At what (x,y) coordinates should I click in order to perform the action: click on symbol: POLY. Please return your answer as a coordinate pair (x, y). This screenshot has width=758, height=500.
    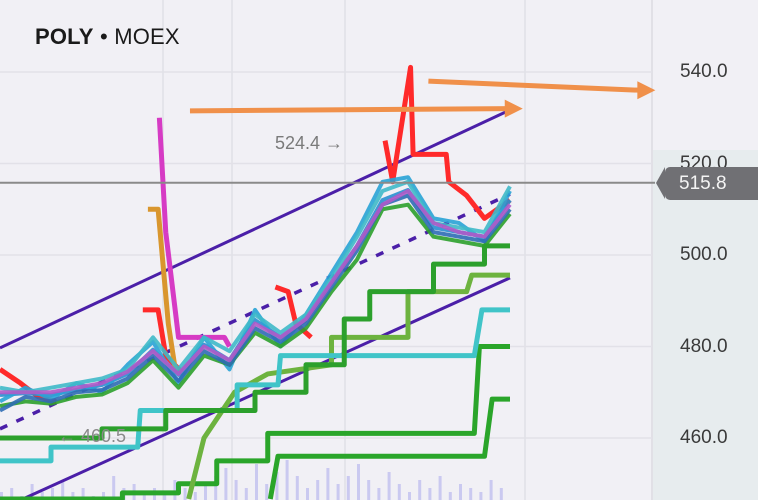
    Looking at the image, I should click on (64, 36).